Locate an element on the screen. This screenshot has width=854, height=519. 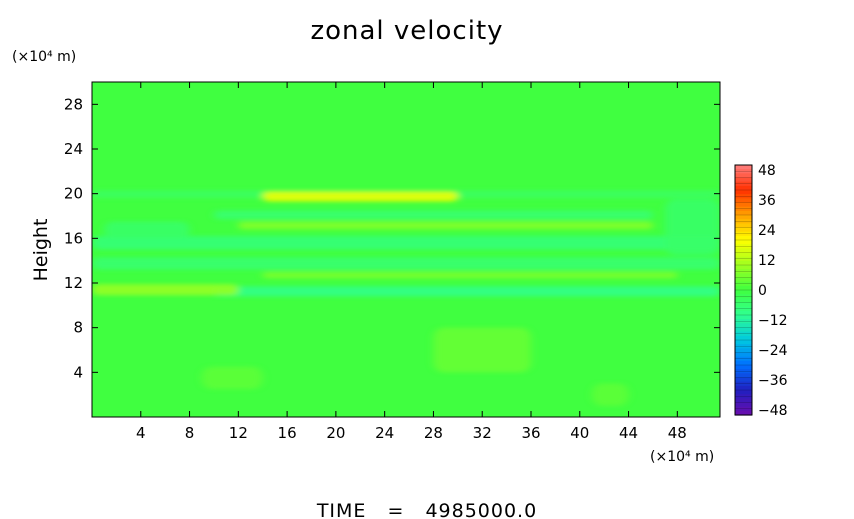
colorbar-tick-label: 36 is located at coordinates (767, 201).